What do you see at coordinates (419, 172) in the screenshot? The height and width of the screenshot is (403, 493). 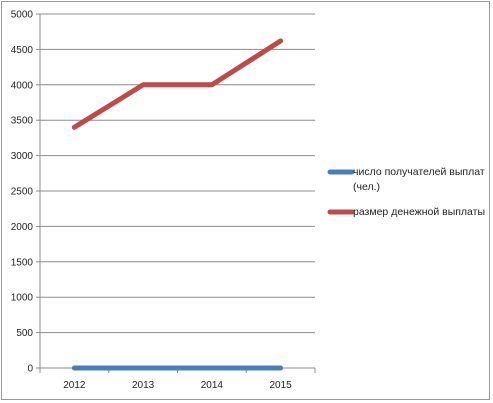 I see `legend-label: число получателей выплат` at bounding box center [419, 172].